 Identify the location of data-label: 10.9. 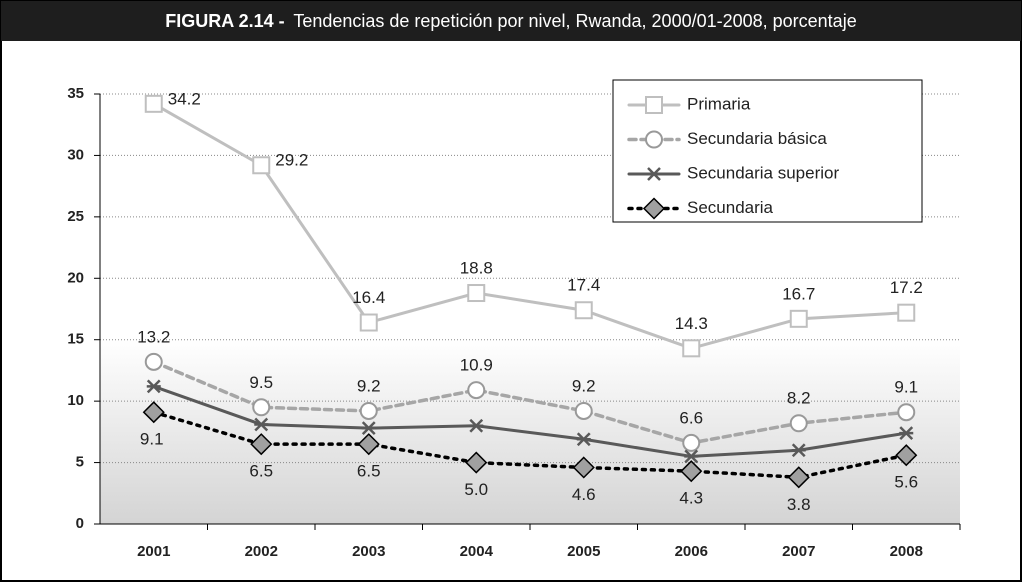
(476, 365).